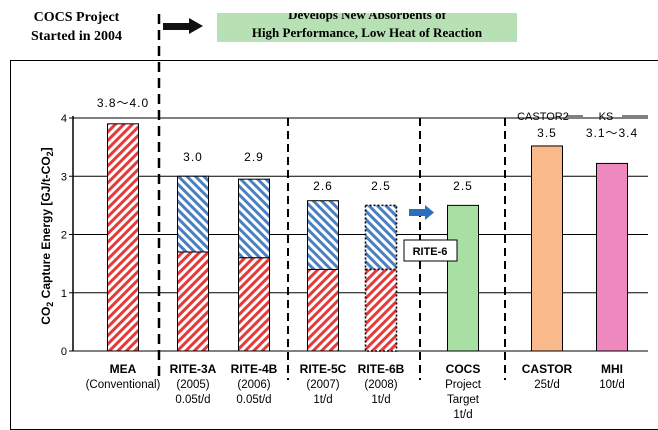  I want to click on category-sub-label: (2005), so click(192, 385).